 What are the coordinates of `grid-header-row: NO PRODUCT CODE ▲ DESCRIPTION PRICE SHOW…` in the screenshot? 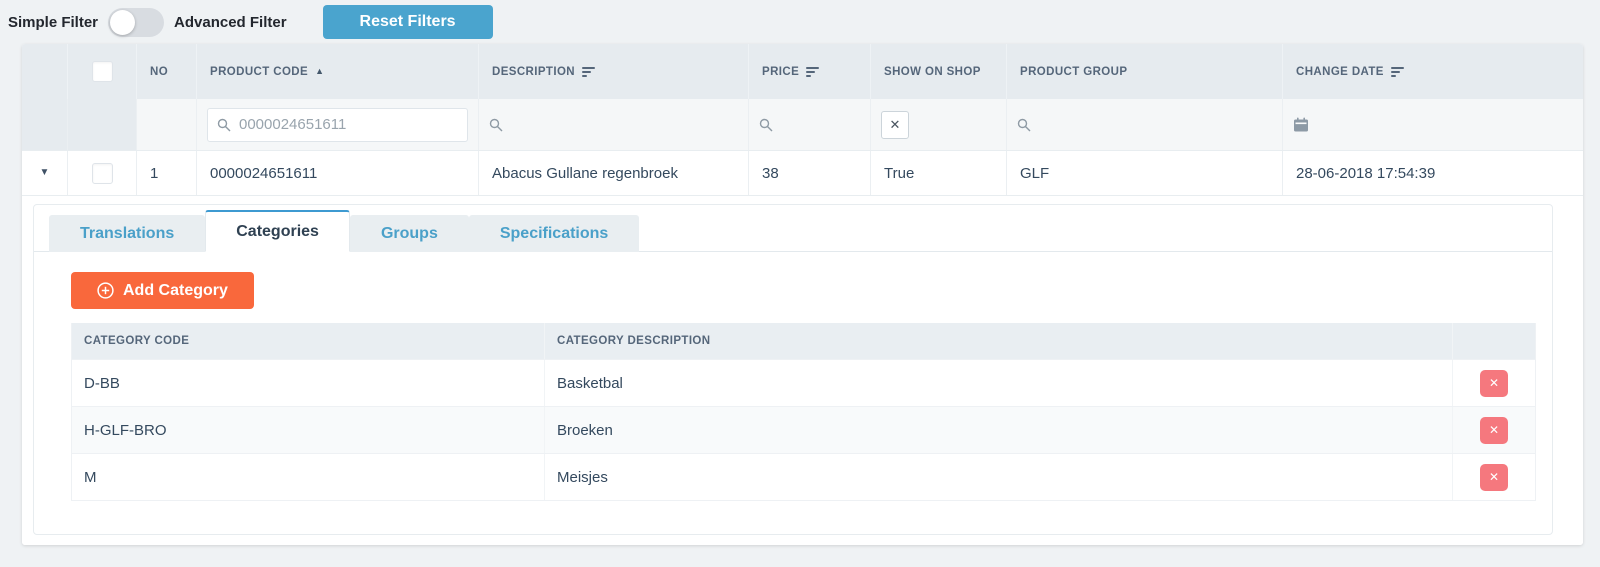 It's located at (802, 71).